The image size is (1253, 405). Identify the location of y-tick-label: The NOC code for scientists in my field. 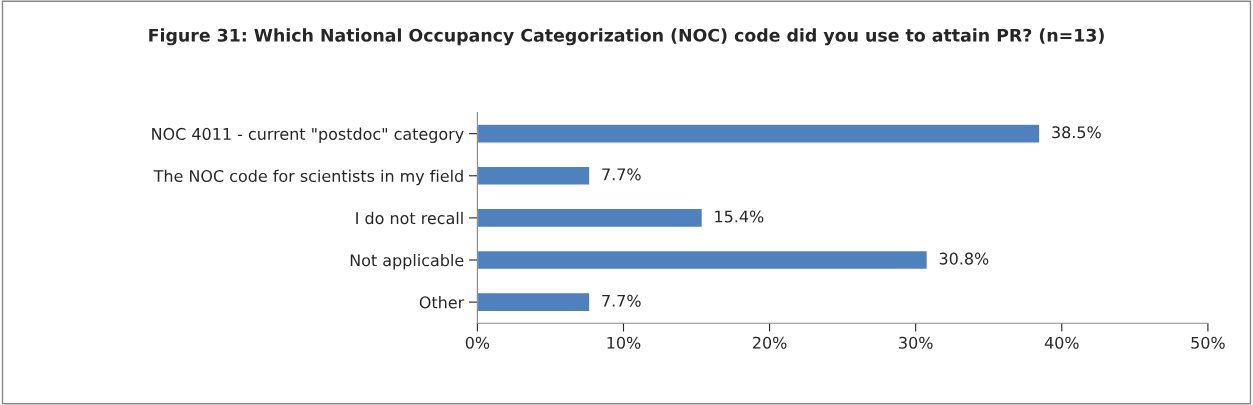
(308, 177).